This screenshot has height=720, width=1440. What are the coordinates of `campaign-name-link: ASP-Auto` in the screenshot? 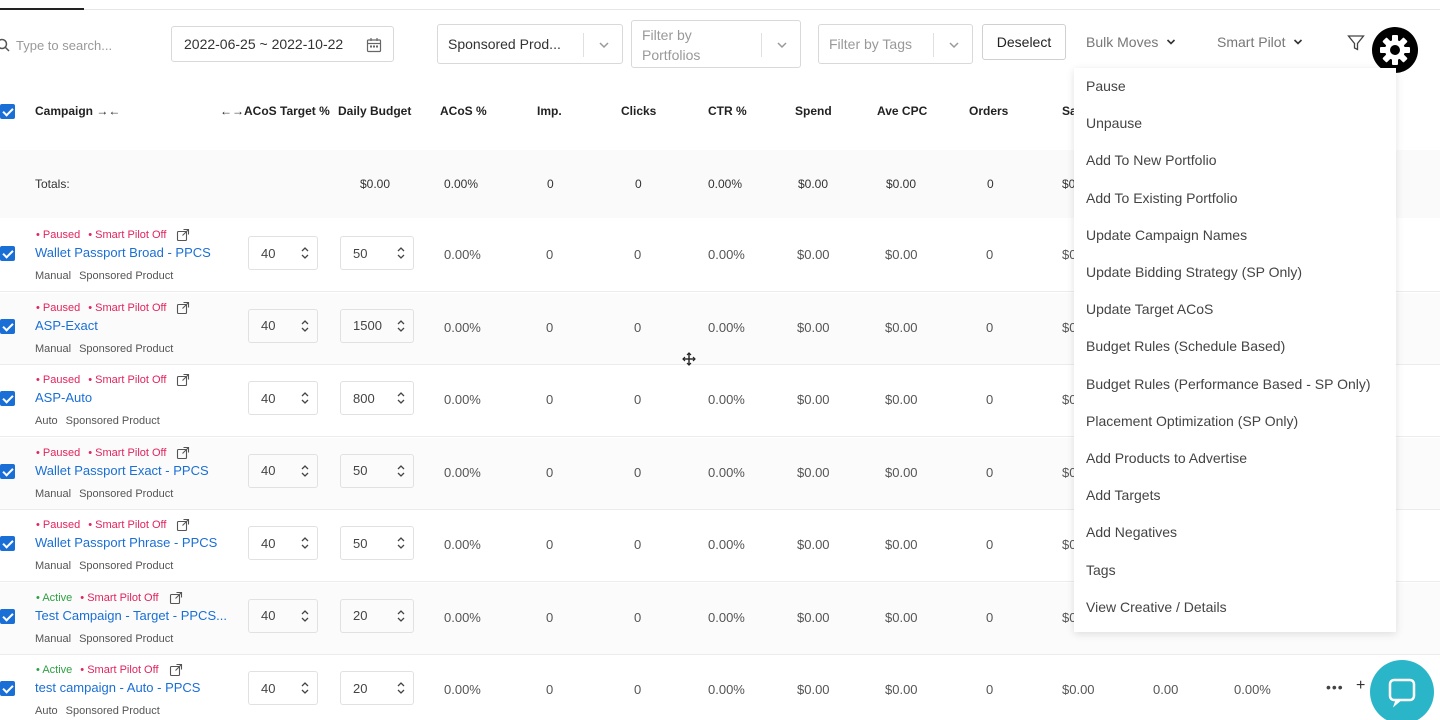 It's located at (64, 397).